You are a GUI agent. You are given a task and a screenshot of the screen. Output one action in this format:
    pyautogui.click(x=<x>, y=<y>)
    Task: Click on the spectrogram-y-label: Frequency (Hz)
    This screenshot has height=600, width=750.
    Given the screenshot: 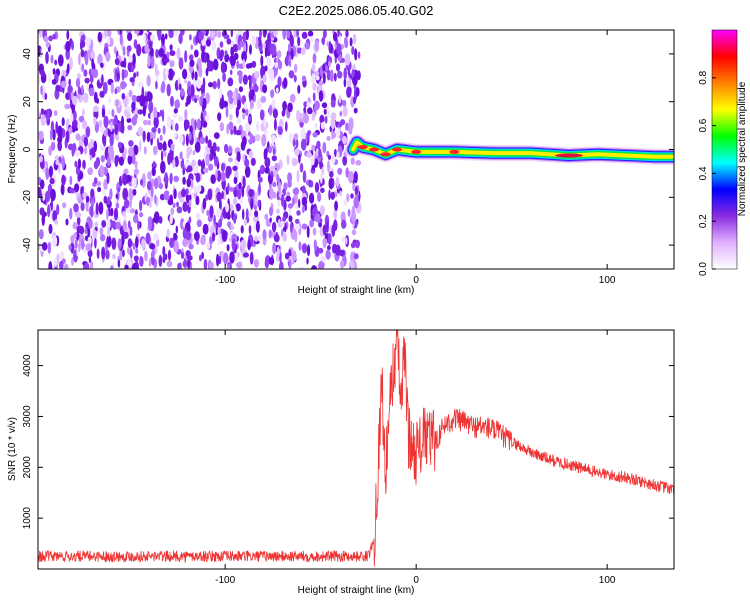 What is the action you would take?
    pyautogui.click(x=12, y=149)
    